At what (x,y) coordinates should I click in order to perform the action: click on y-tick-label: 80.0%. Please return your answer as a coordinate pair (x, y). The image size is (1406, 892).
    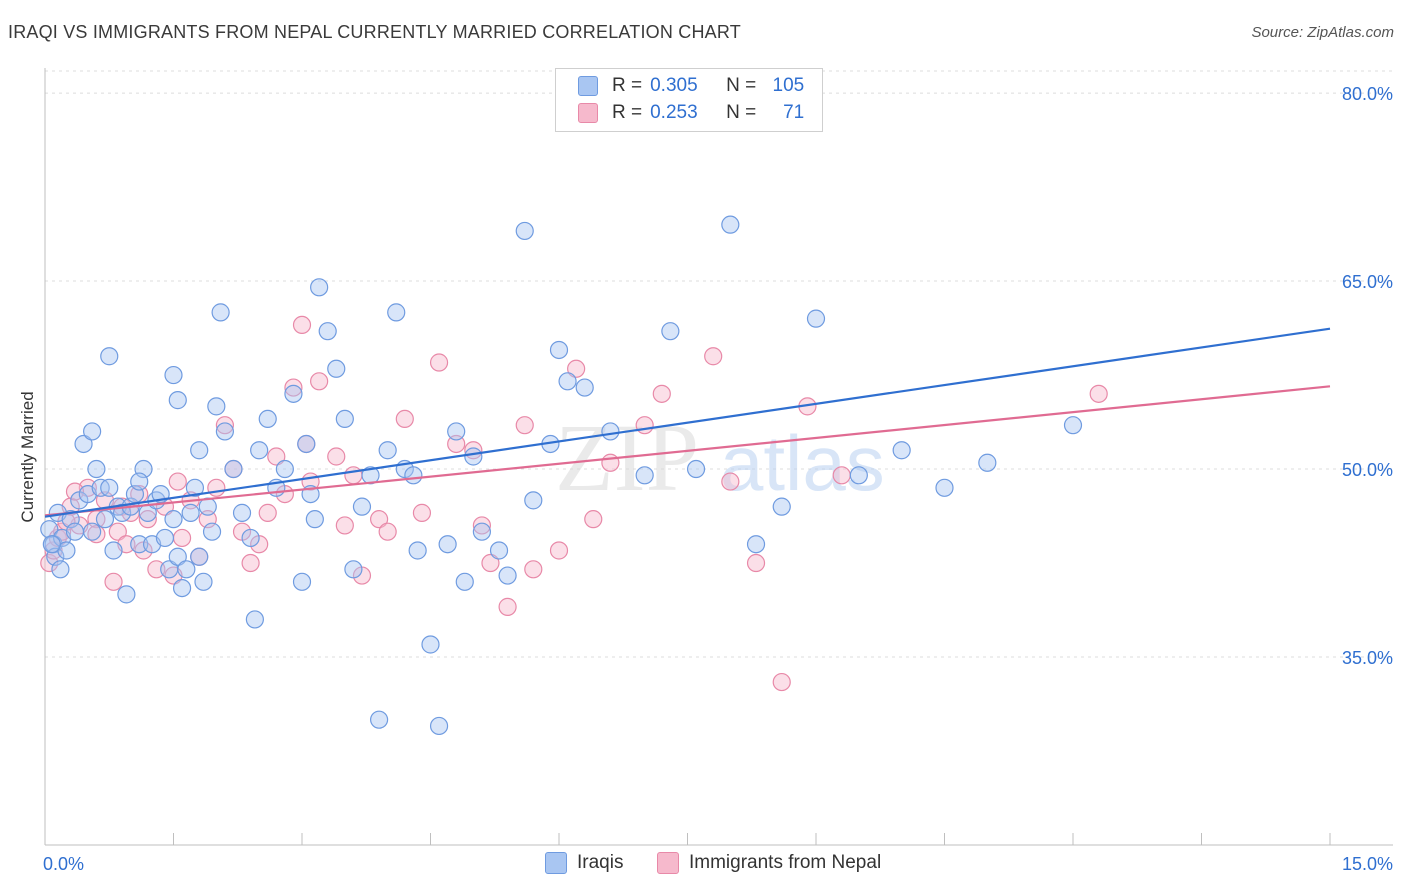
    Looking at the image, I should click on (1367, 94).